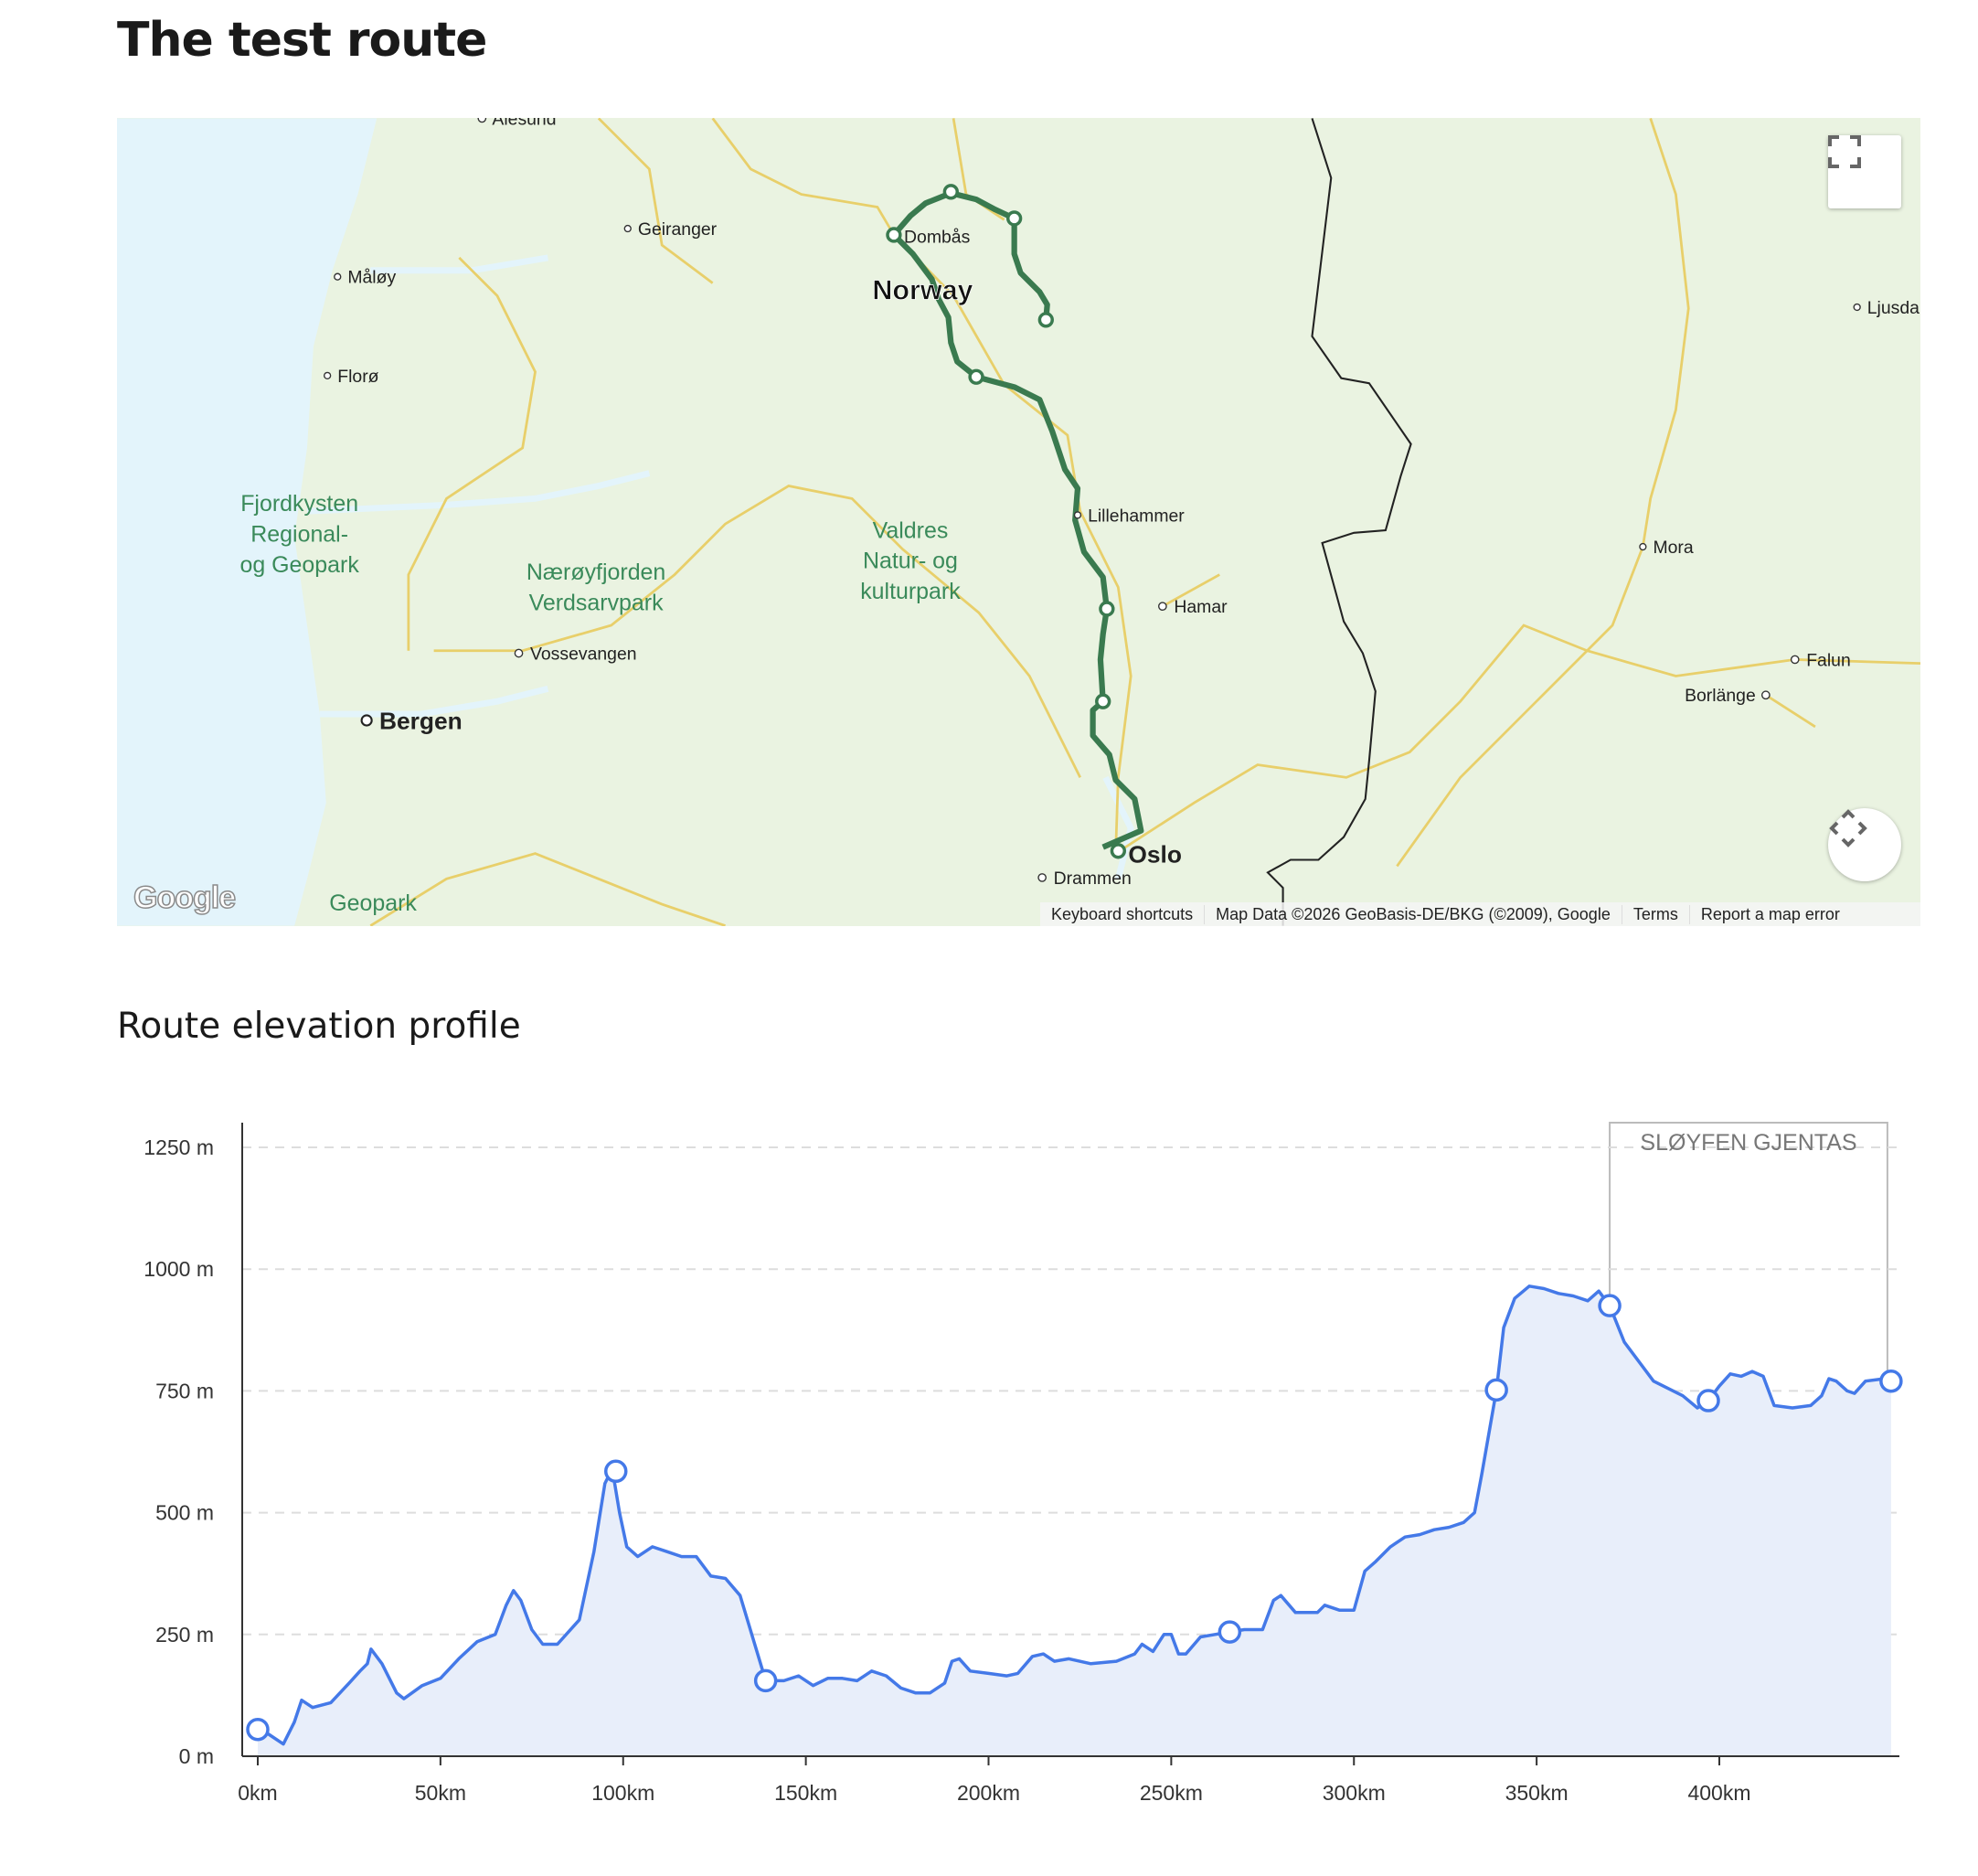 The height and width of the screenshot is (1876, 1978). Describe the element at coordinates (179, 1147) in the screenshot. I see `y-tick-label: 1250 m` at that location.